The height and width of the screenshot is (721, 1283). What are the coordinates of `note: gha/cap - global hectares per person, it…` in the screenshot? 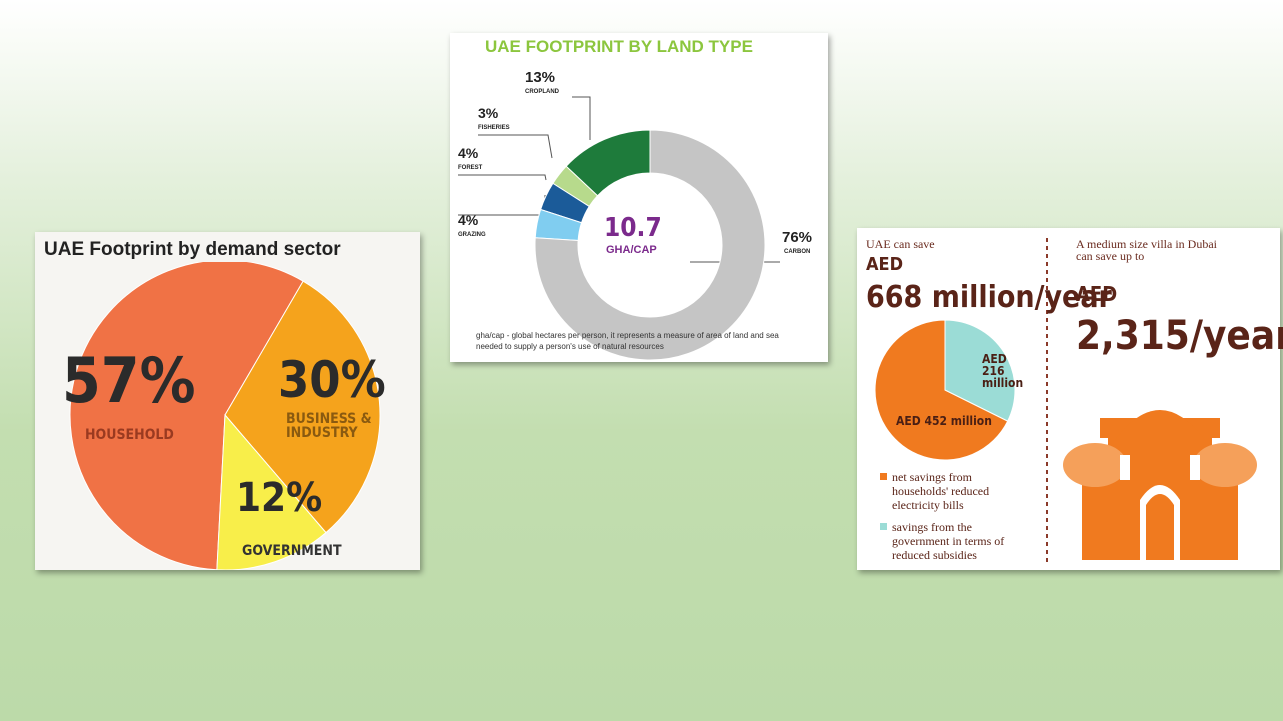 It's located at (627, 341).